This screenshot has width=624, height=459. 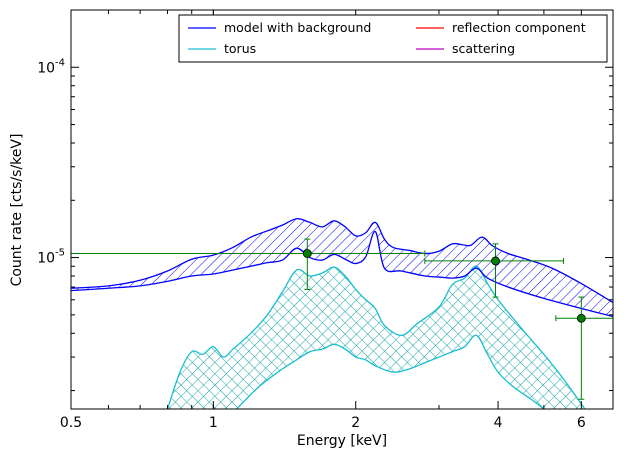 I want to click on legend-label-scattering: scattering, so click(x=483, y=48).